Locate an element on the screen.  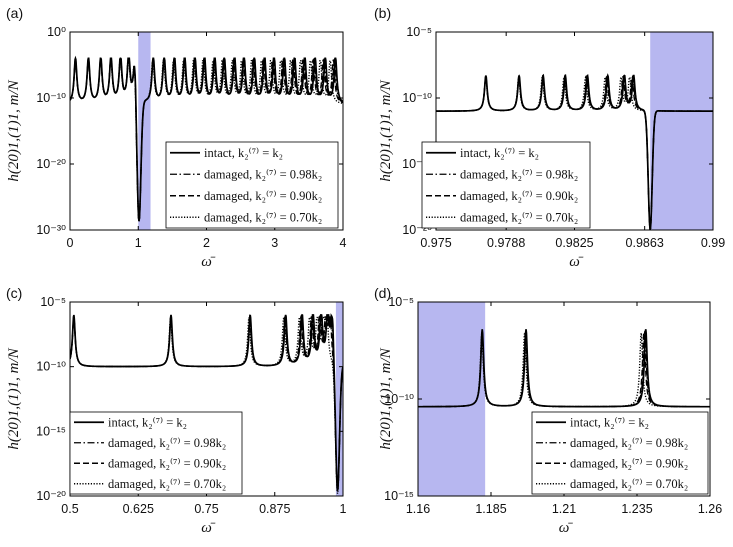
x-tick-label: 1.21 is located at coordinates (564, 509).